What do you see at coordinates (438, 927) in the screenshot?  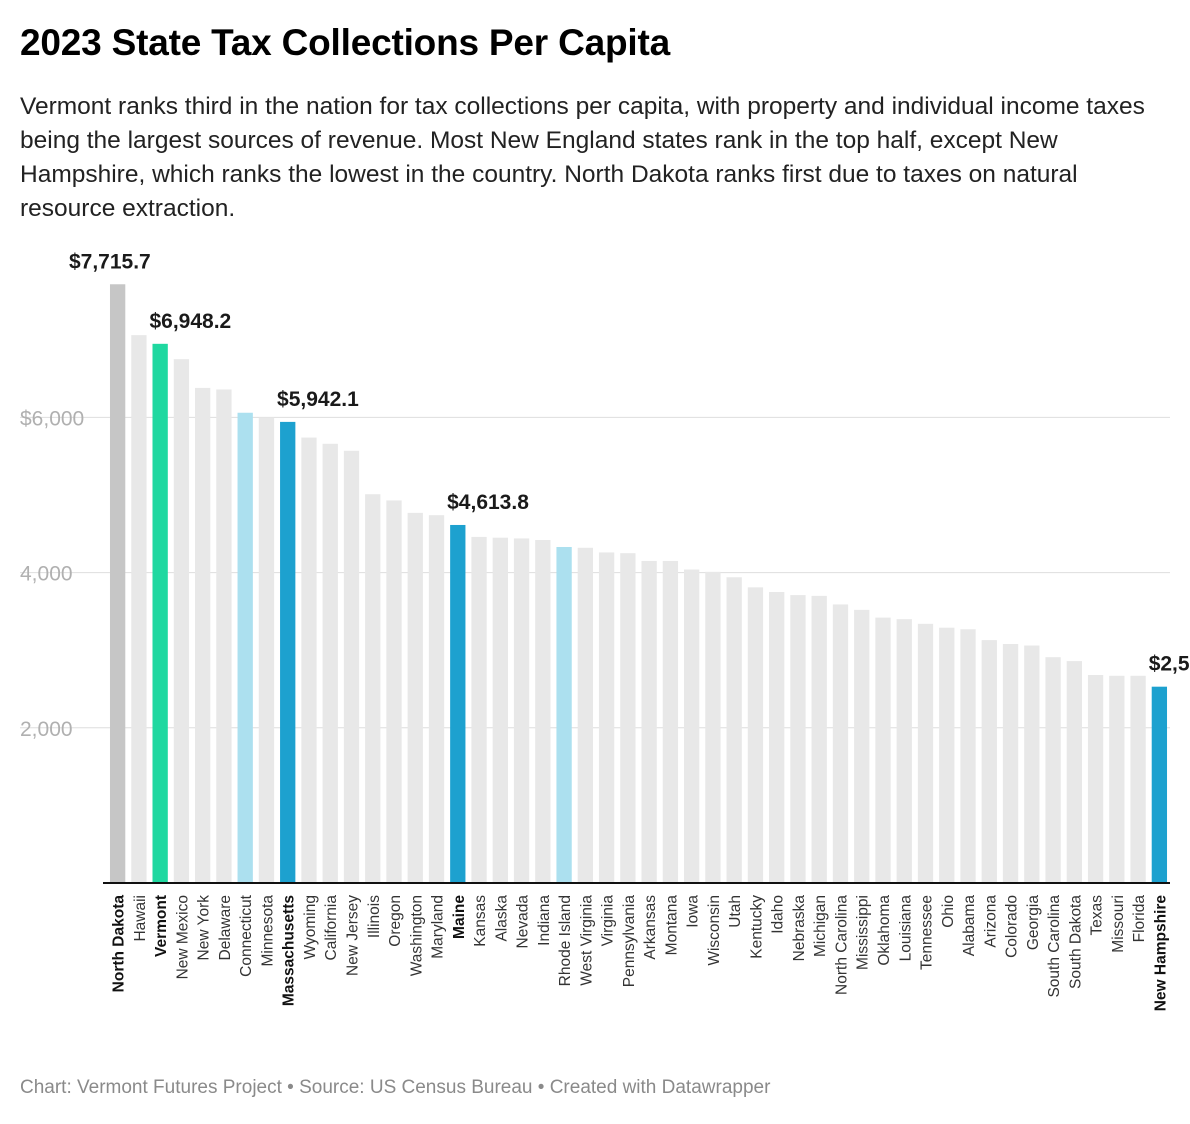 I see `x-tick-label: Maryland` at bounding box center [438, 927].